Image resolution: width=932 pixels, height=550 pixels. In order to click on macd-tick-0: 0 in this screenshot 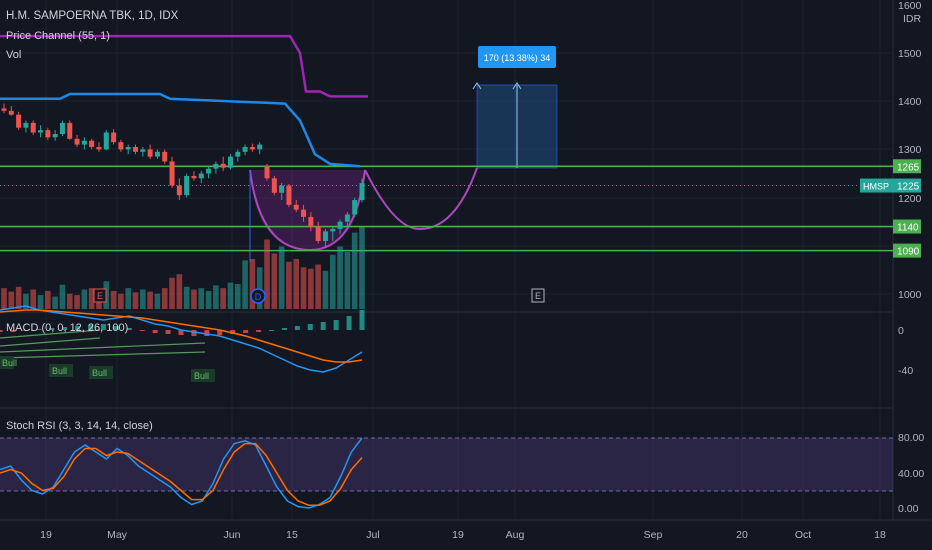, I will do `click(901, 331)`.